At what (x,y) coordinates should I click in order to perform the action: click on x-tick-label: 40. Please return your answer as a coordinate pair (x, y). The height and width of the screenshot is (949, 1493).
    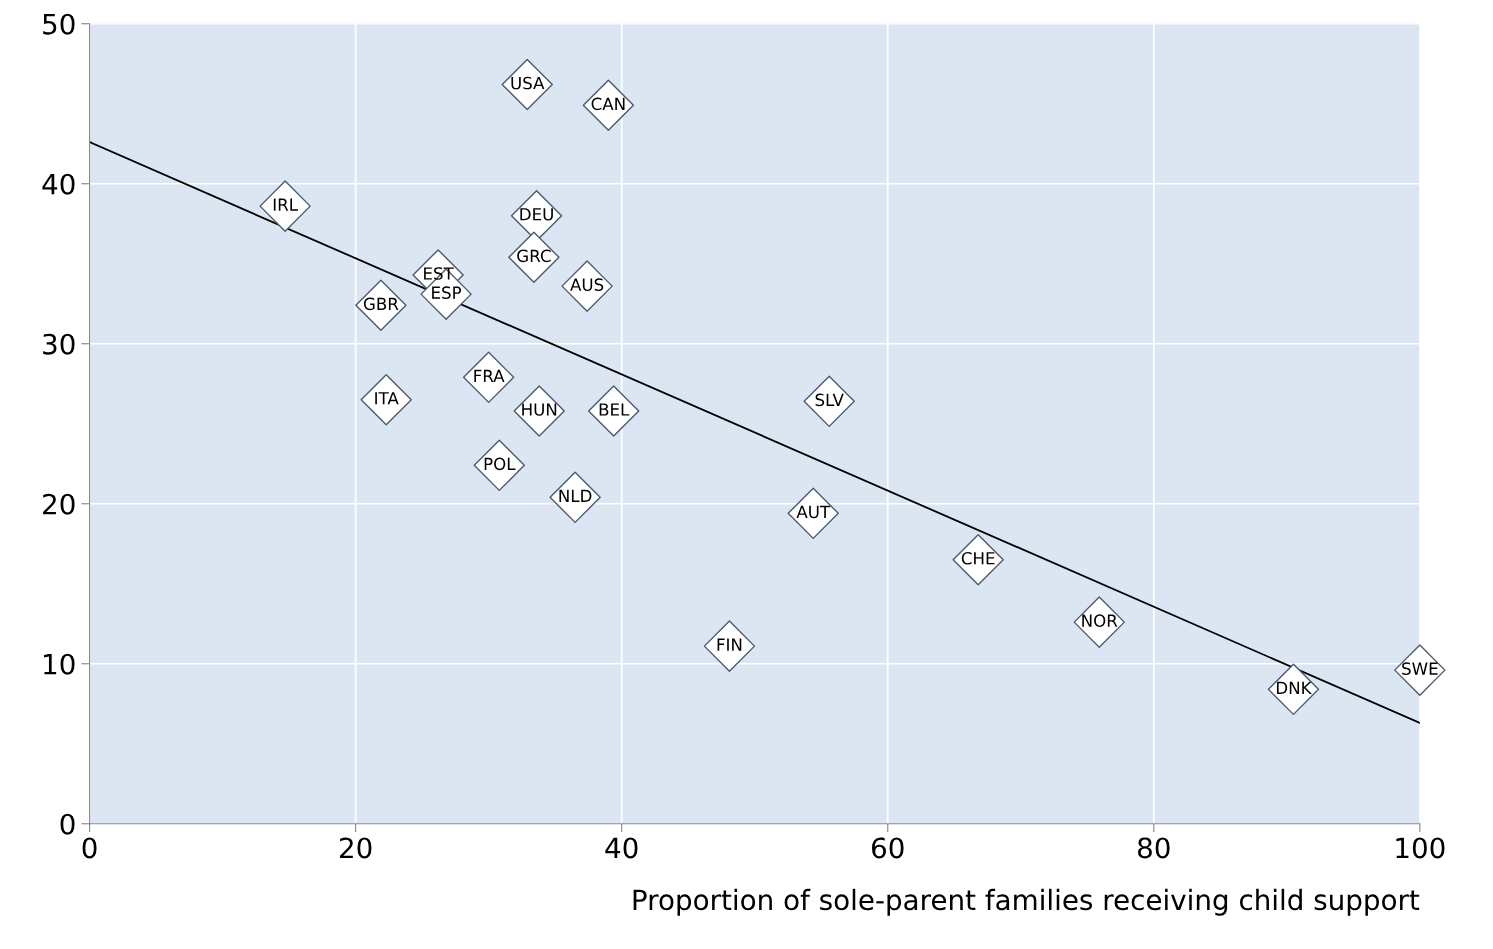
    Looking at the image, I should click on (621, 848).